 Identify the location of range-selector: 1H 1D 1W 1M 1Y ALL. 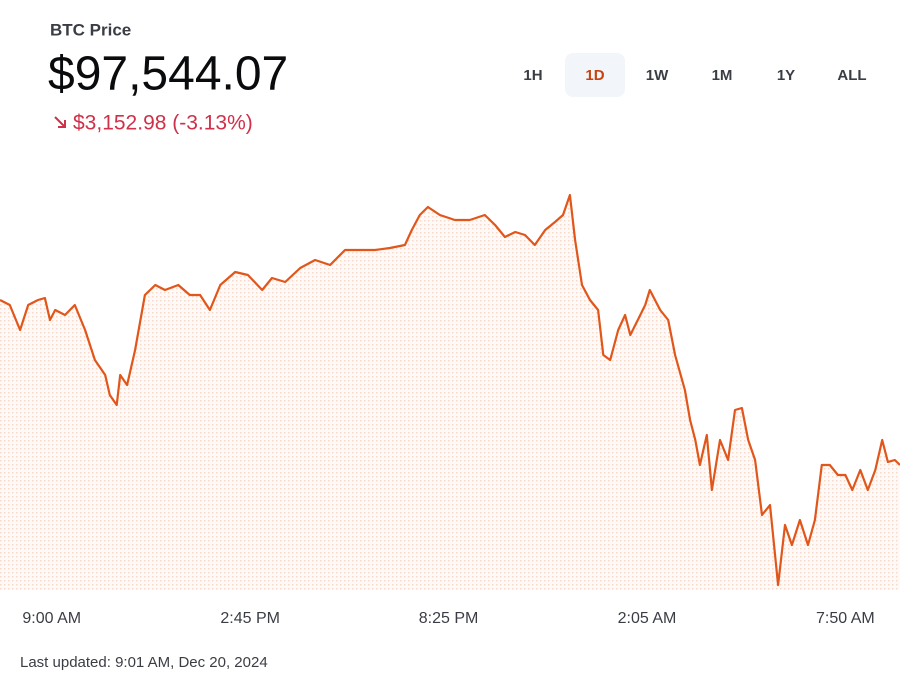
(694, 75).